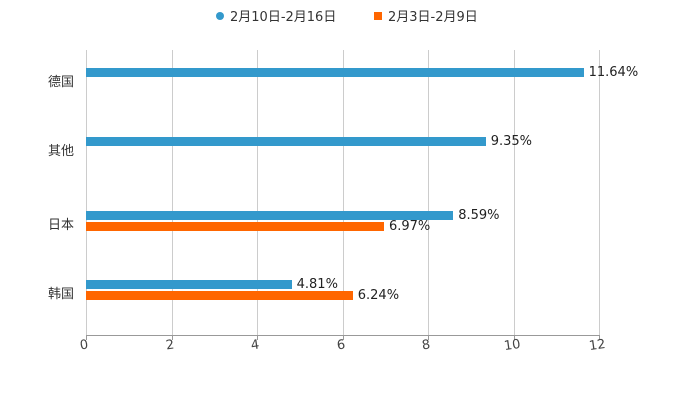 The image size is (700, 400). I want to click on x-tick-label: 8, so click(426, 345).